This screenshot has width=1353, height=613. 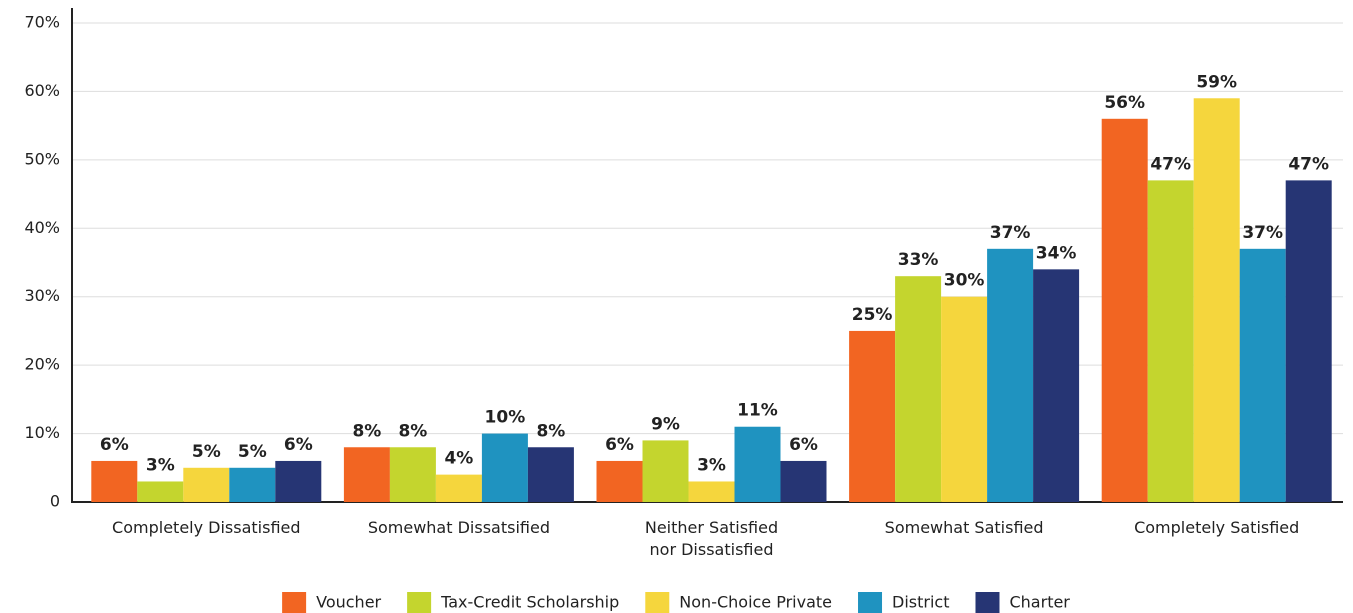 What do you see at coordinates (55, 501) in the screenshot?
I see `y-tick-label: 0` at bounding box center [55, 501].